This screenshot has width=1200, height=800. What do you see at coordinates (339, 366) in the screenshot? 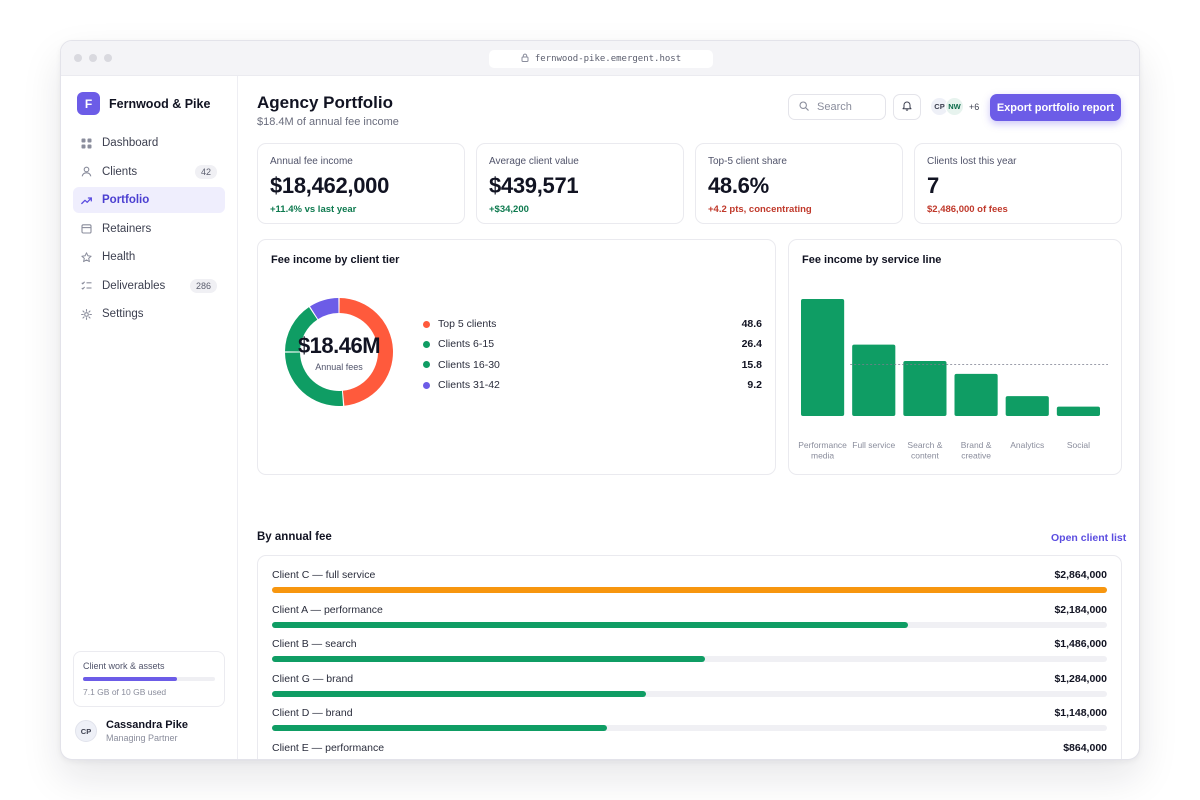
I see `donut-label: Annual fees` at bounding box center [339, 366].